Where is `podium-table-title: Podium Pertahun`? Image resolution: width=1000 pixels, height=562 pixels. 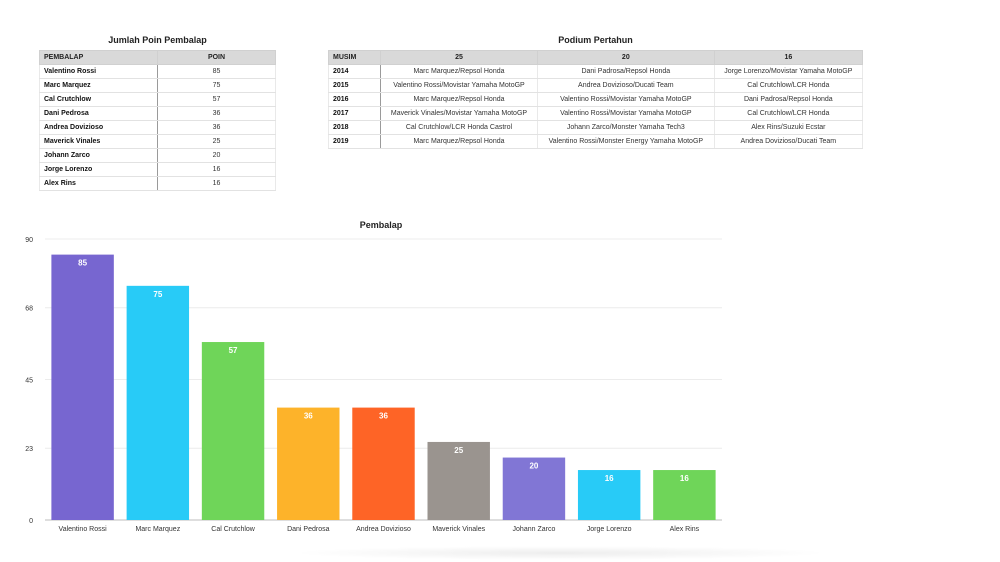 podium-table-title: Podium Pertahun is located at coordinates (595, 40).